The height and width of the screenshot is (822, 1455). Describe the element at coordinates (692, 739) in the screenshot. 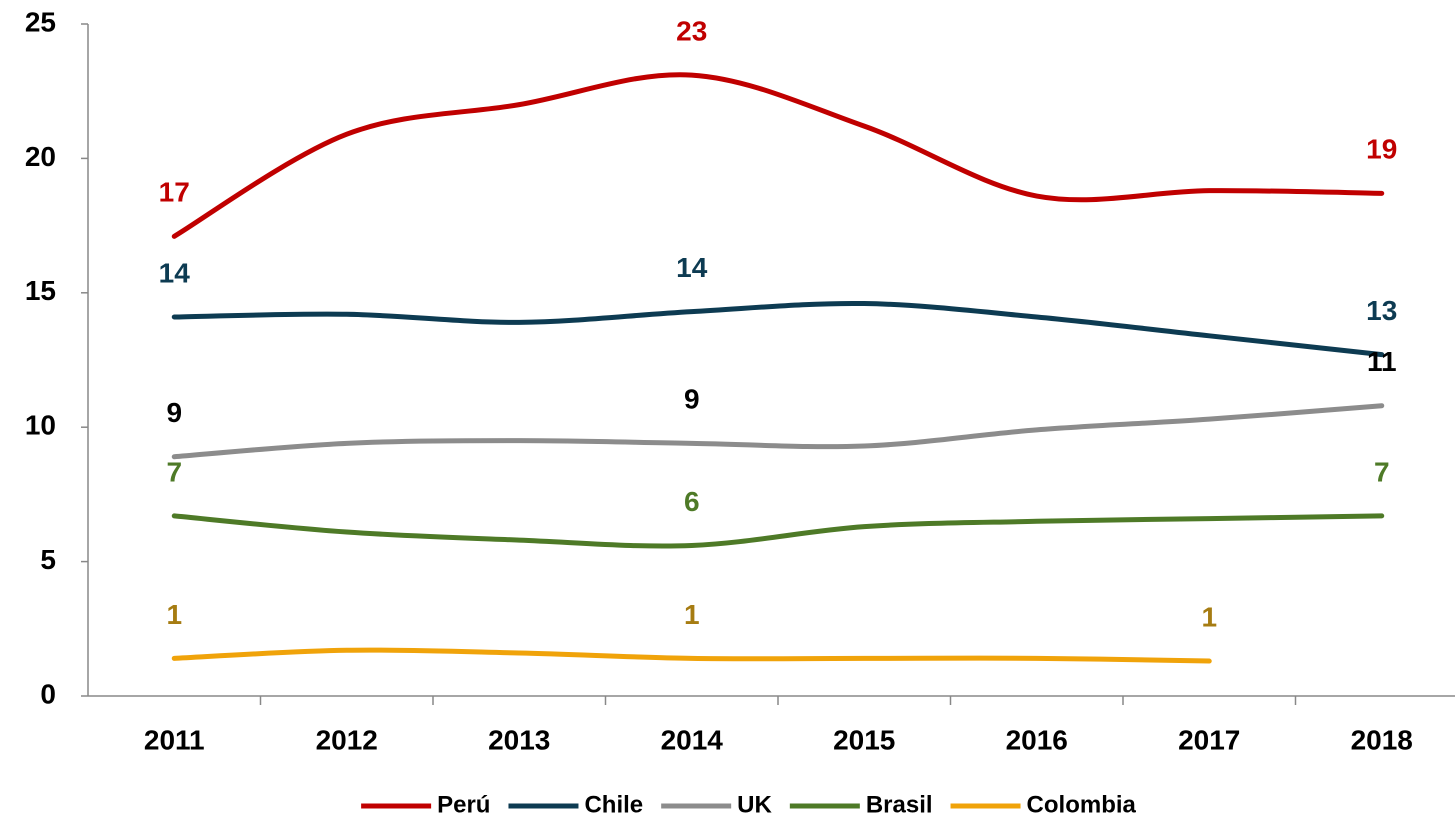

I see `x-tick-label: 2014` at that location.